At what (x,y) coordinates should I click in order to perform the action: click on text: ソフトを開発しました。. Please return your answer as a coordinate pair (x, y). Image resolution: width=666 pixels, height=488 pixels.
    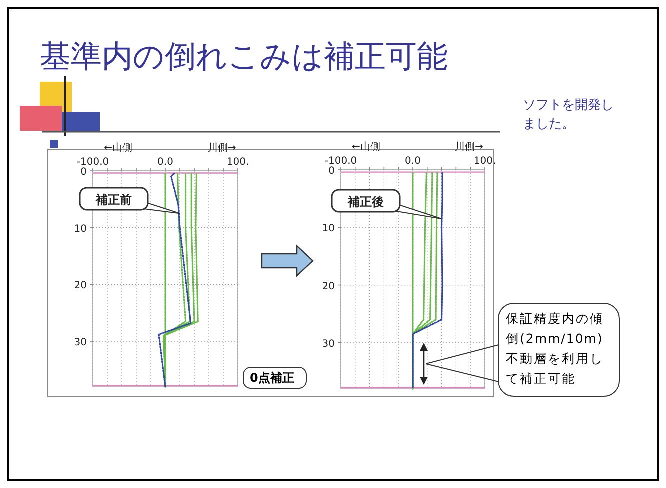
    Looking at the image, I should click on (569, 115).